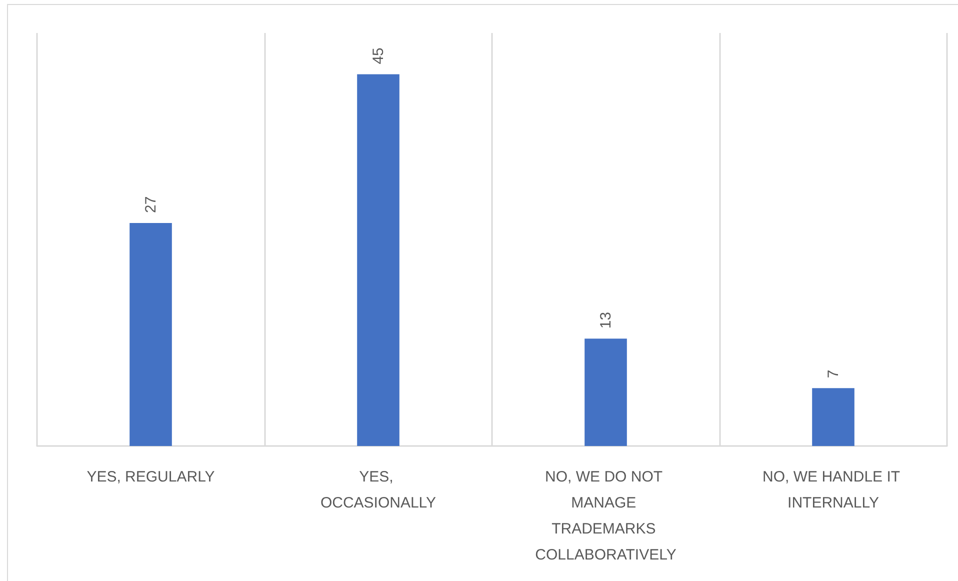  I want to click on x-tick-label: YES, OCCASIONALLY, so click(378, 490).